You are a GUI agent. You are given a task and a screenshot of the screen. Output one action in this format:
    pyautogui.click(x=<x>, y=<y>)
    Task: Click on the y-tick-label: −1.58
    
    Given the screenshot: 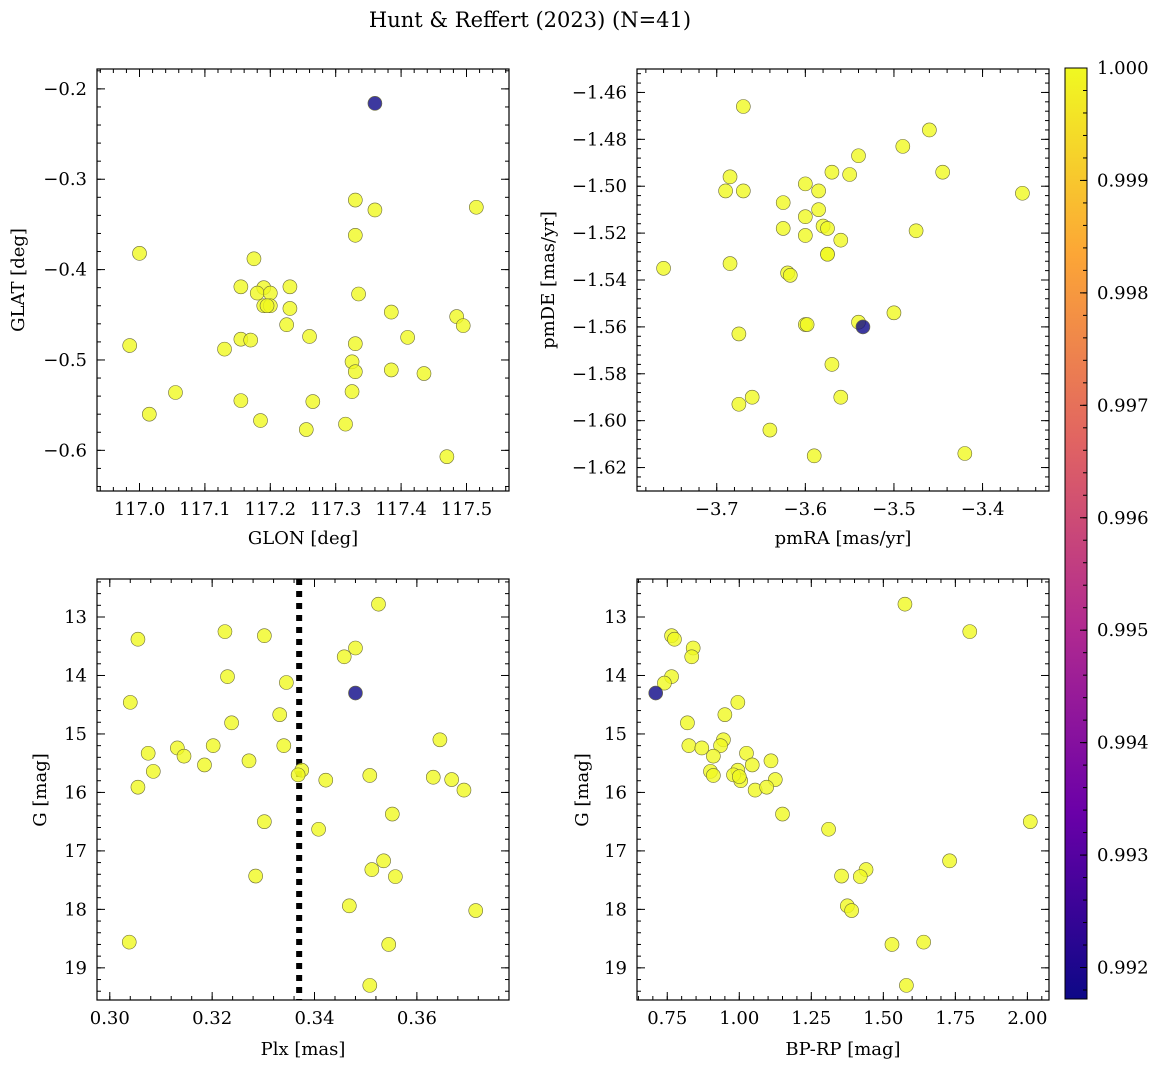 What is the action you would take?
    pyautogui.click(x=599, y=374)
    